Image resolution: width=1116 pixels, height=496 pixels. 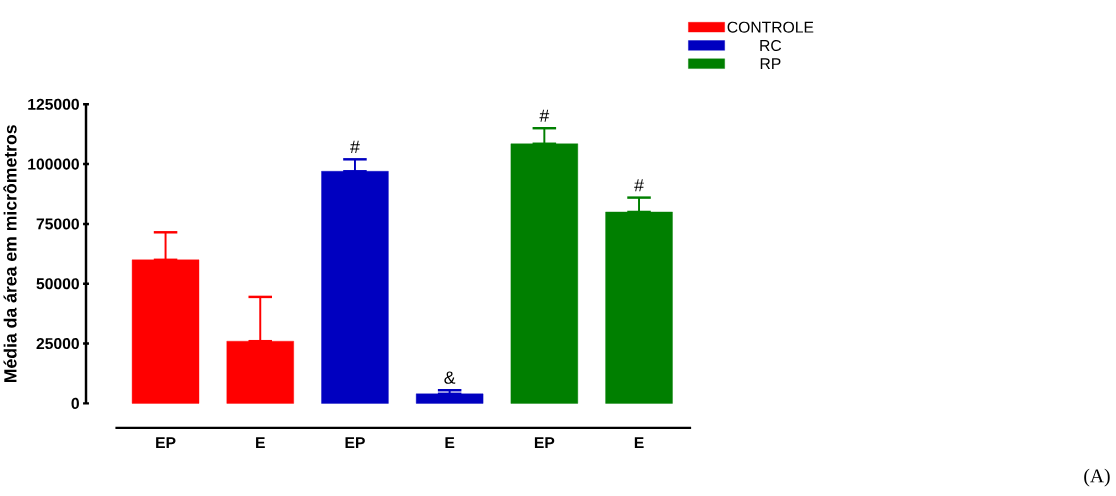 What do you see at coordinates (770, 64) in the screenshot?
I see `legend-label: RP` at bounding box center [770, 64].